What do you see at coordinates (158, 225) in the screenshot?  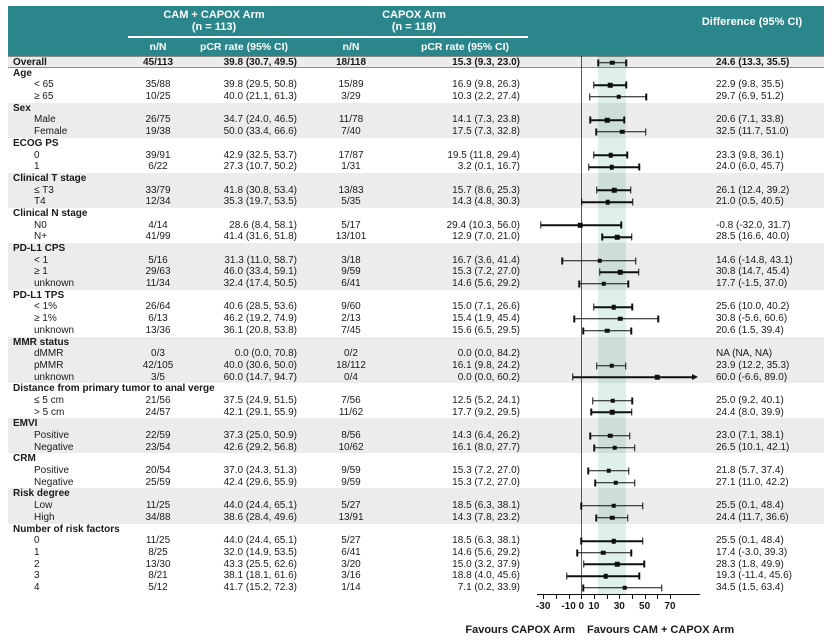 I see `arm1-nN-value: 4/14` at bounding box center [158, 225].